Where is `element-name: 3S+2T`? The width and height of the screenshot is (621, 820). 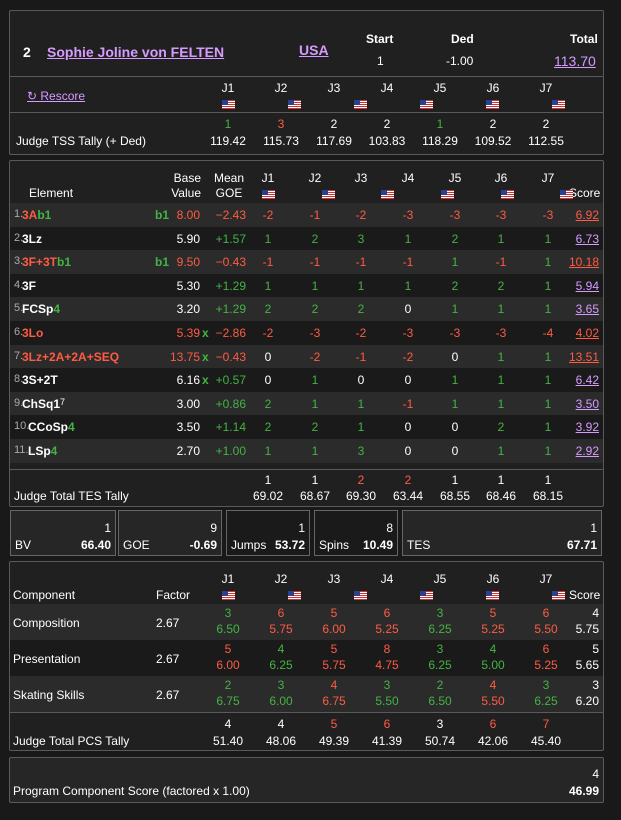
element-name: 3S+2T is located at coordinates (40, 380).